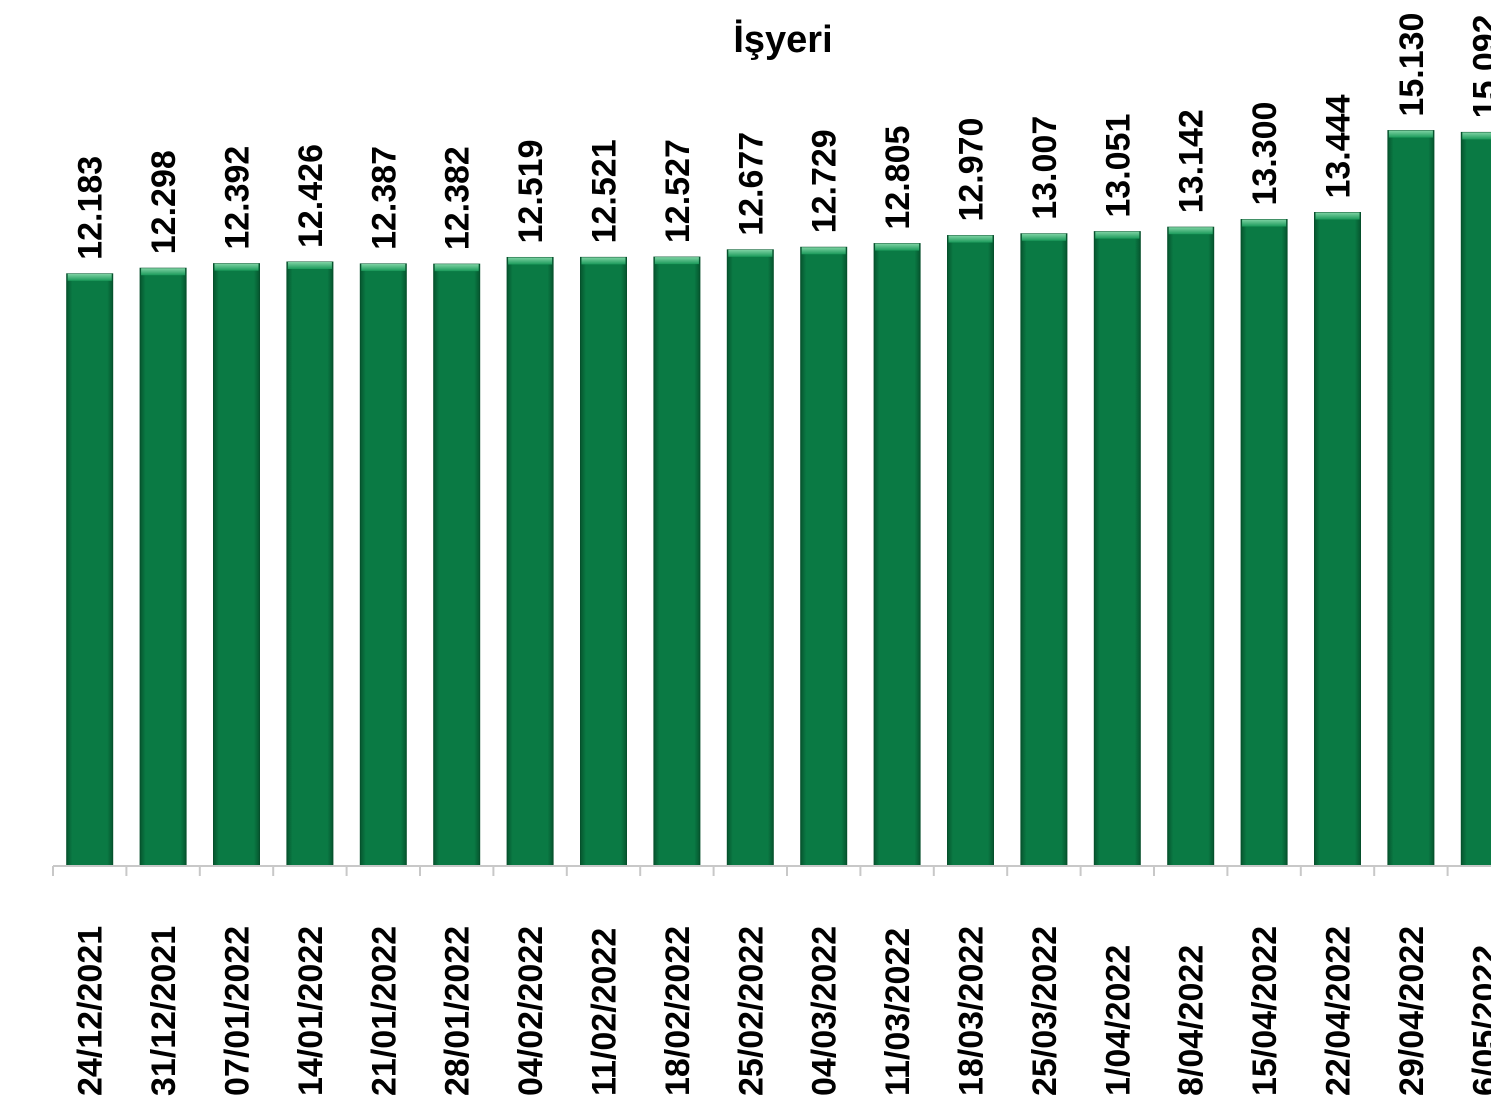  I want to click on x-tick-label: 24/12/2021, so click(91, 1011).